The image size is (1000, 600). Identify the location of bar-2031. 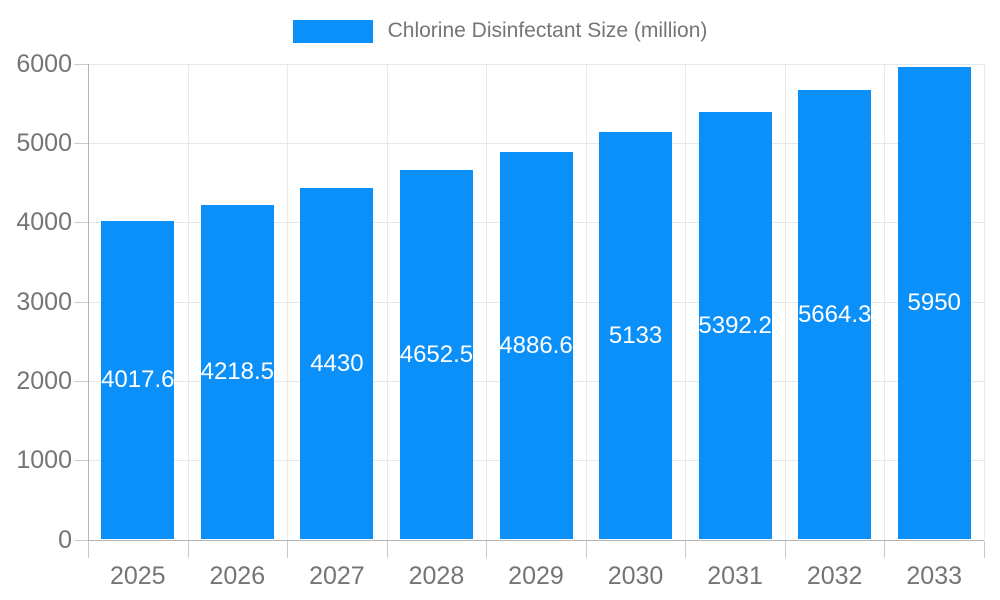
(735, 325).